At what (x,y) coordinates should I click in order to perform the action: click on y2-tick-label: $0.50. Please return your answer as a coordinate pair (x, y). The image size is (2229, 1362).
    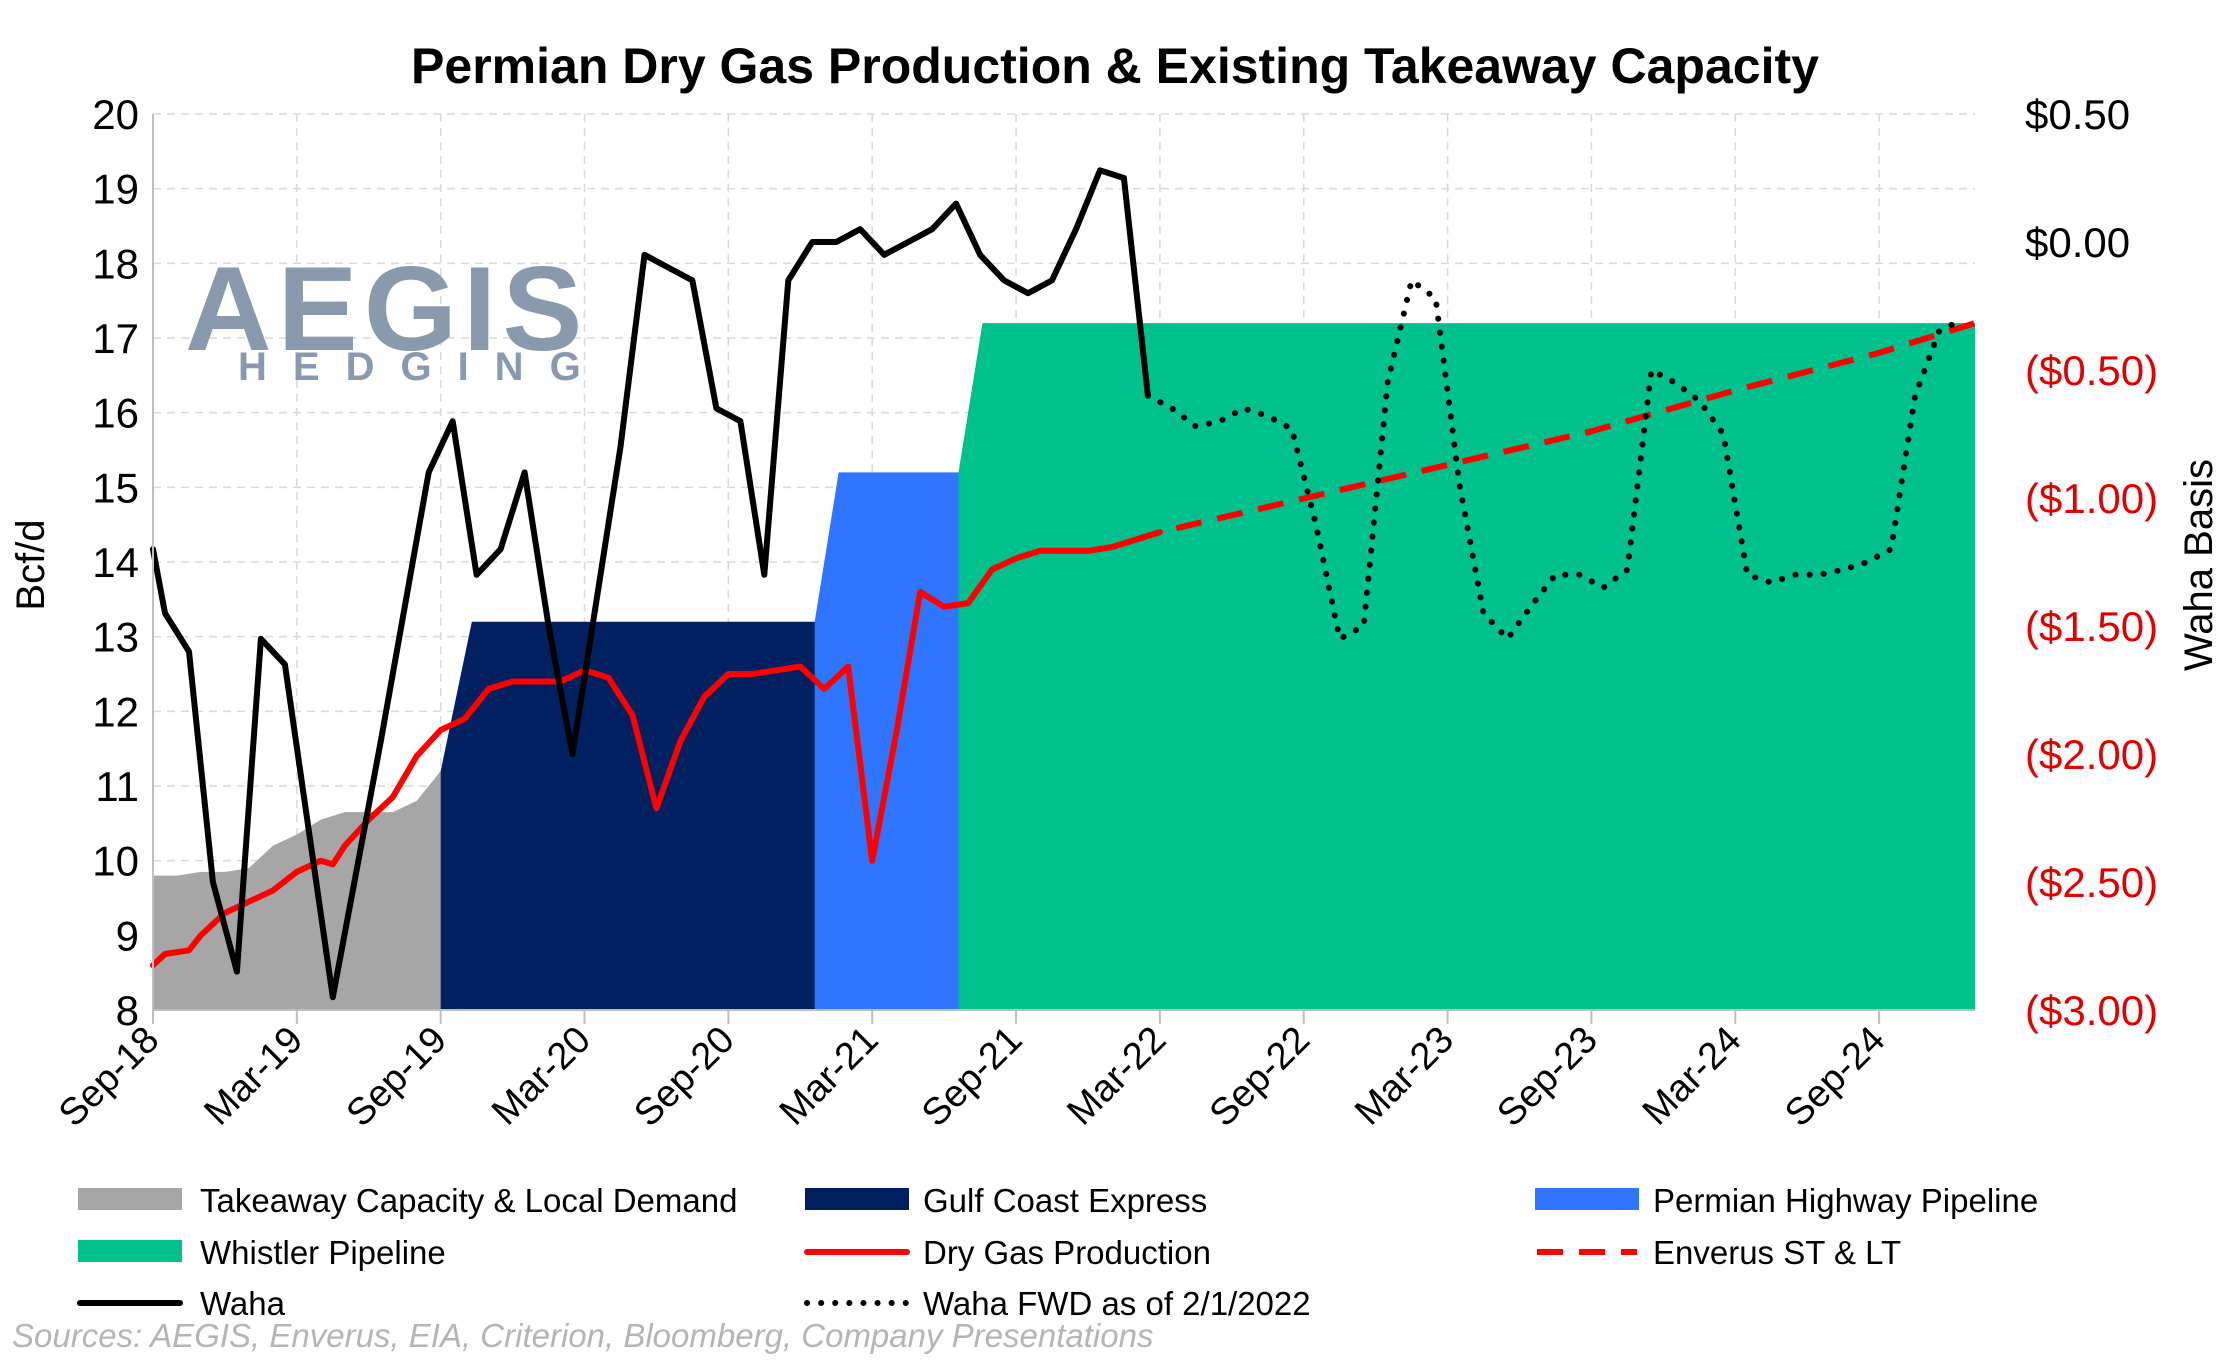
    Looking at the image, I should click on (2077, 114).